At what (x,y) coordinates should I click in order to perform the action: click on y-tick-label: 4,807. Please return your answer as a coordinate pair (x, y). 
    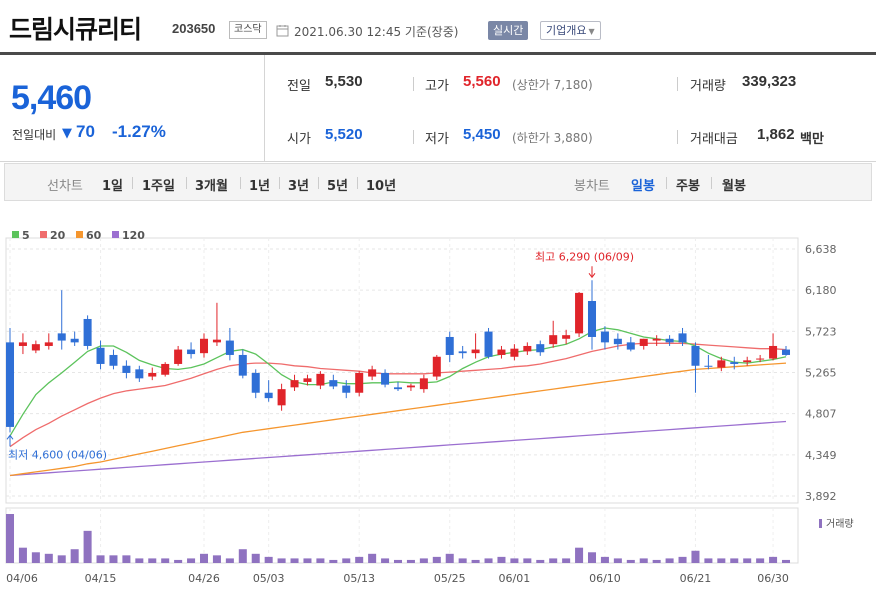
    Looking at the image, I should click on (821, 414).